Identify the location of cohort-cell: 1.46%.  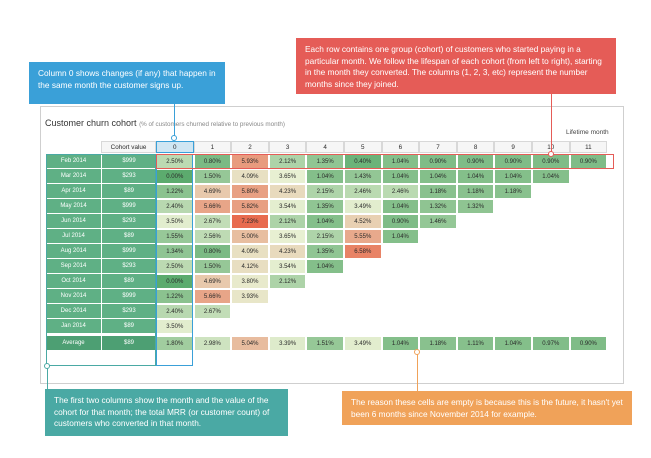
(438, 221).